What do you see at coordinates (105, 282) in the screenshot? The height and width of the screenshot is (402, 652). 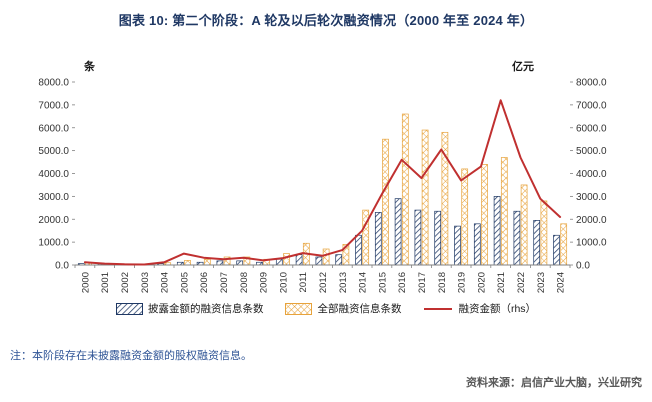 I see `x-axis-tick-label: 2001` at bounding box center [105, 282].